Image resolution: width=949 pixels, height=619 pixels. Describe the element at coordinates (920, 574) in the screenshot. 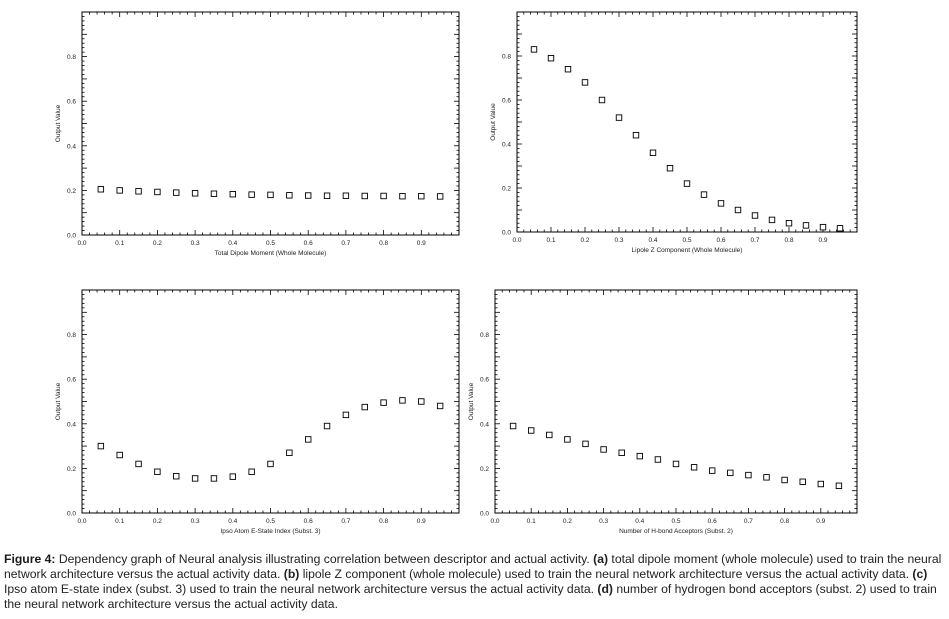

I see `caption-label-c: (c)` at that location.